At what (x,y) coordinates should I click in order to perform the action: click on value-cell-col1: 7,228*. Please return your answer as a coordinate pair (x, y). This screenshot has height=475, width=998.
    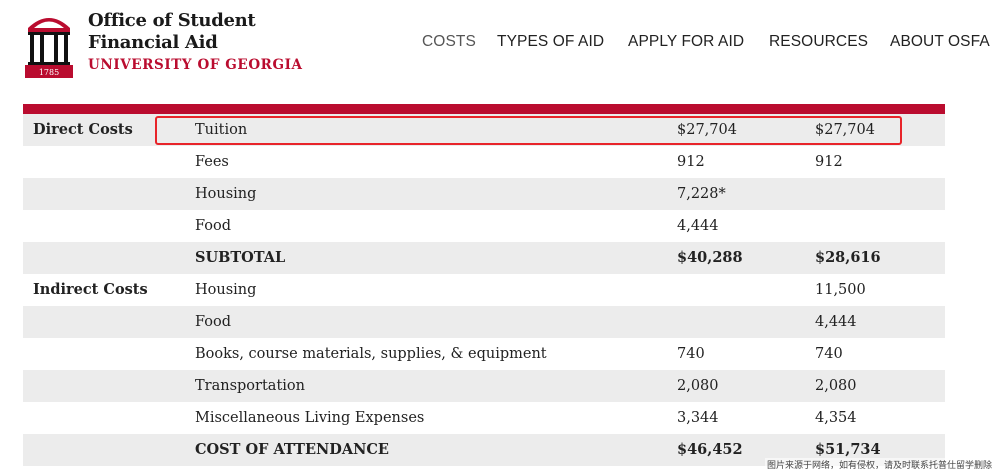
    Looking at the image, I should click on (701, 194).